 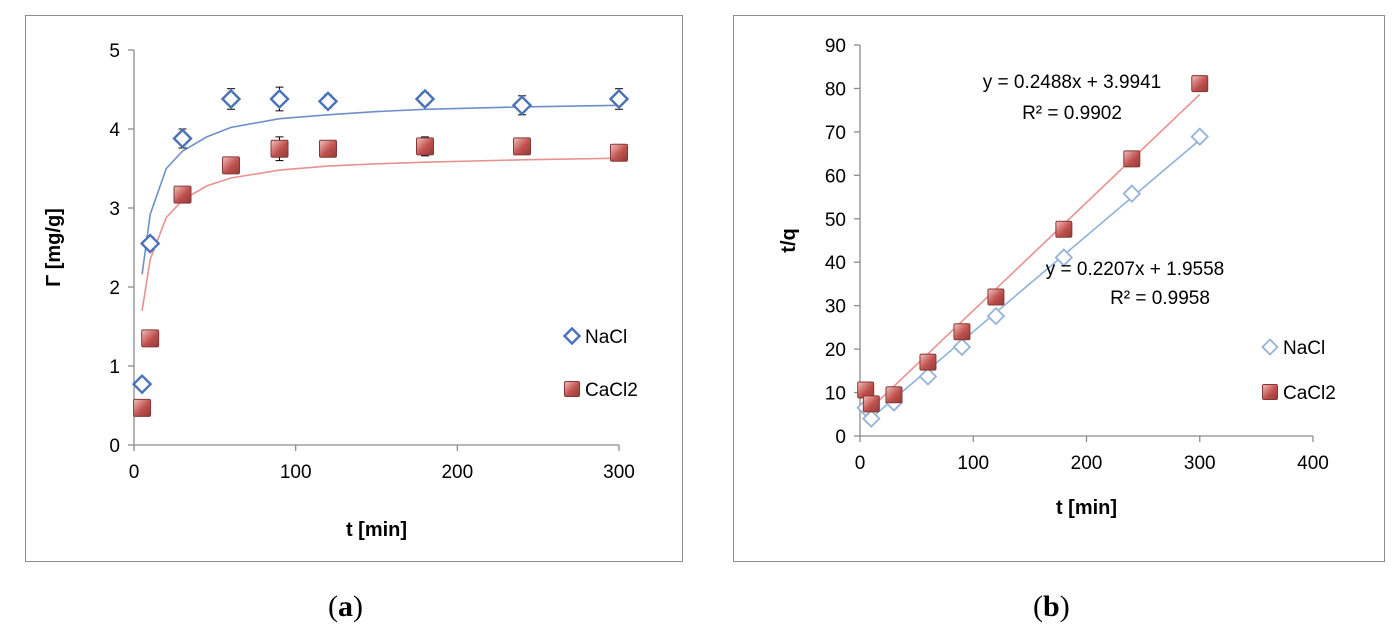 I want to click on y-tick-label: 40, so click(x=835, y=263).